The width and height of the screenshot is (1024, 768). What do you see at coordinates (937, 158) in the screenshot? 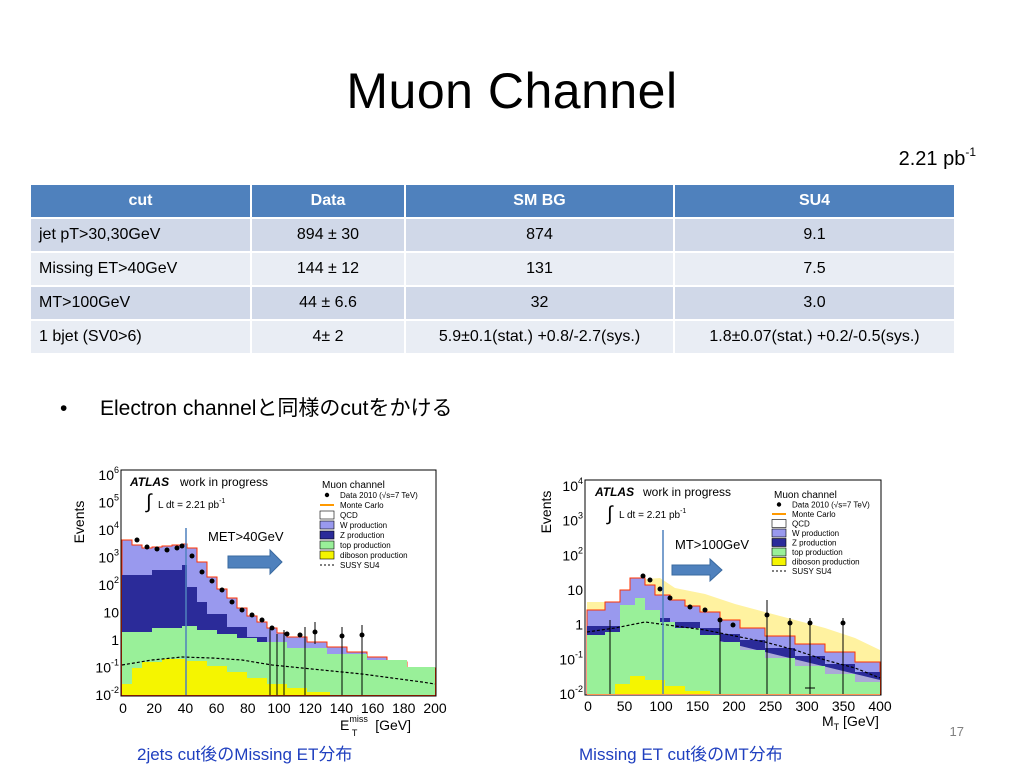
I see `luminosity-label: 2.21 pb-1` at bounding box center [937, 158].